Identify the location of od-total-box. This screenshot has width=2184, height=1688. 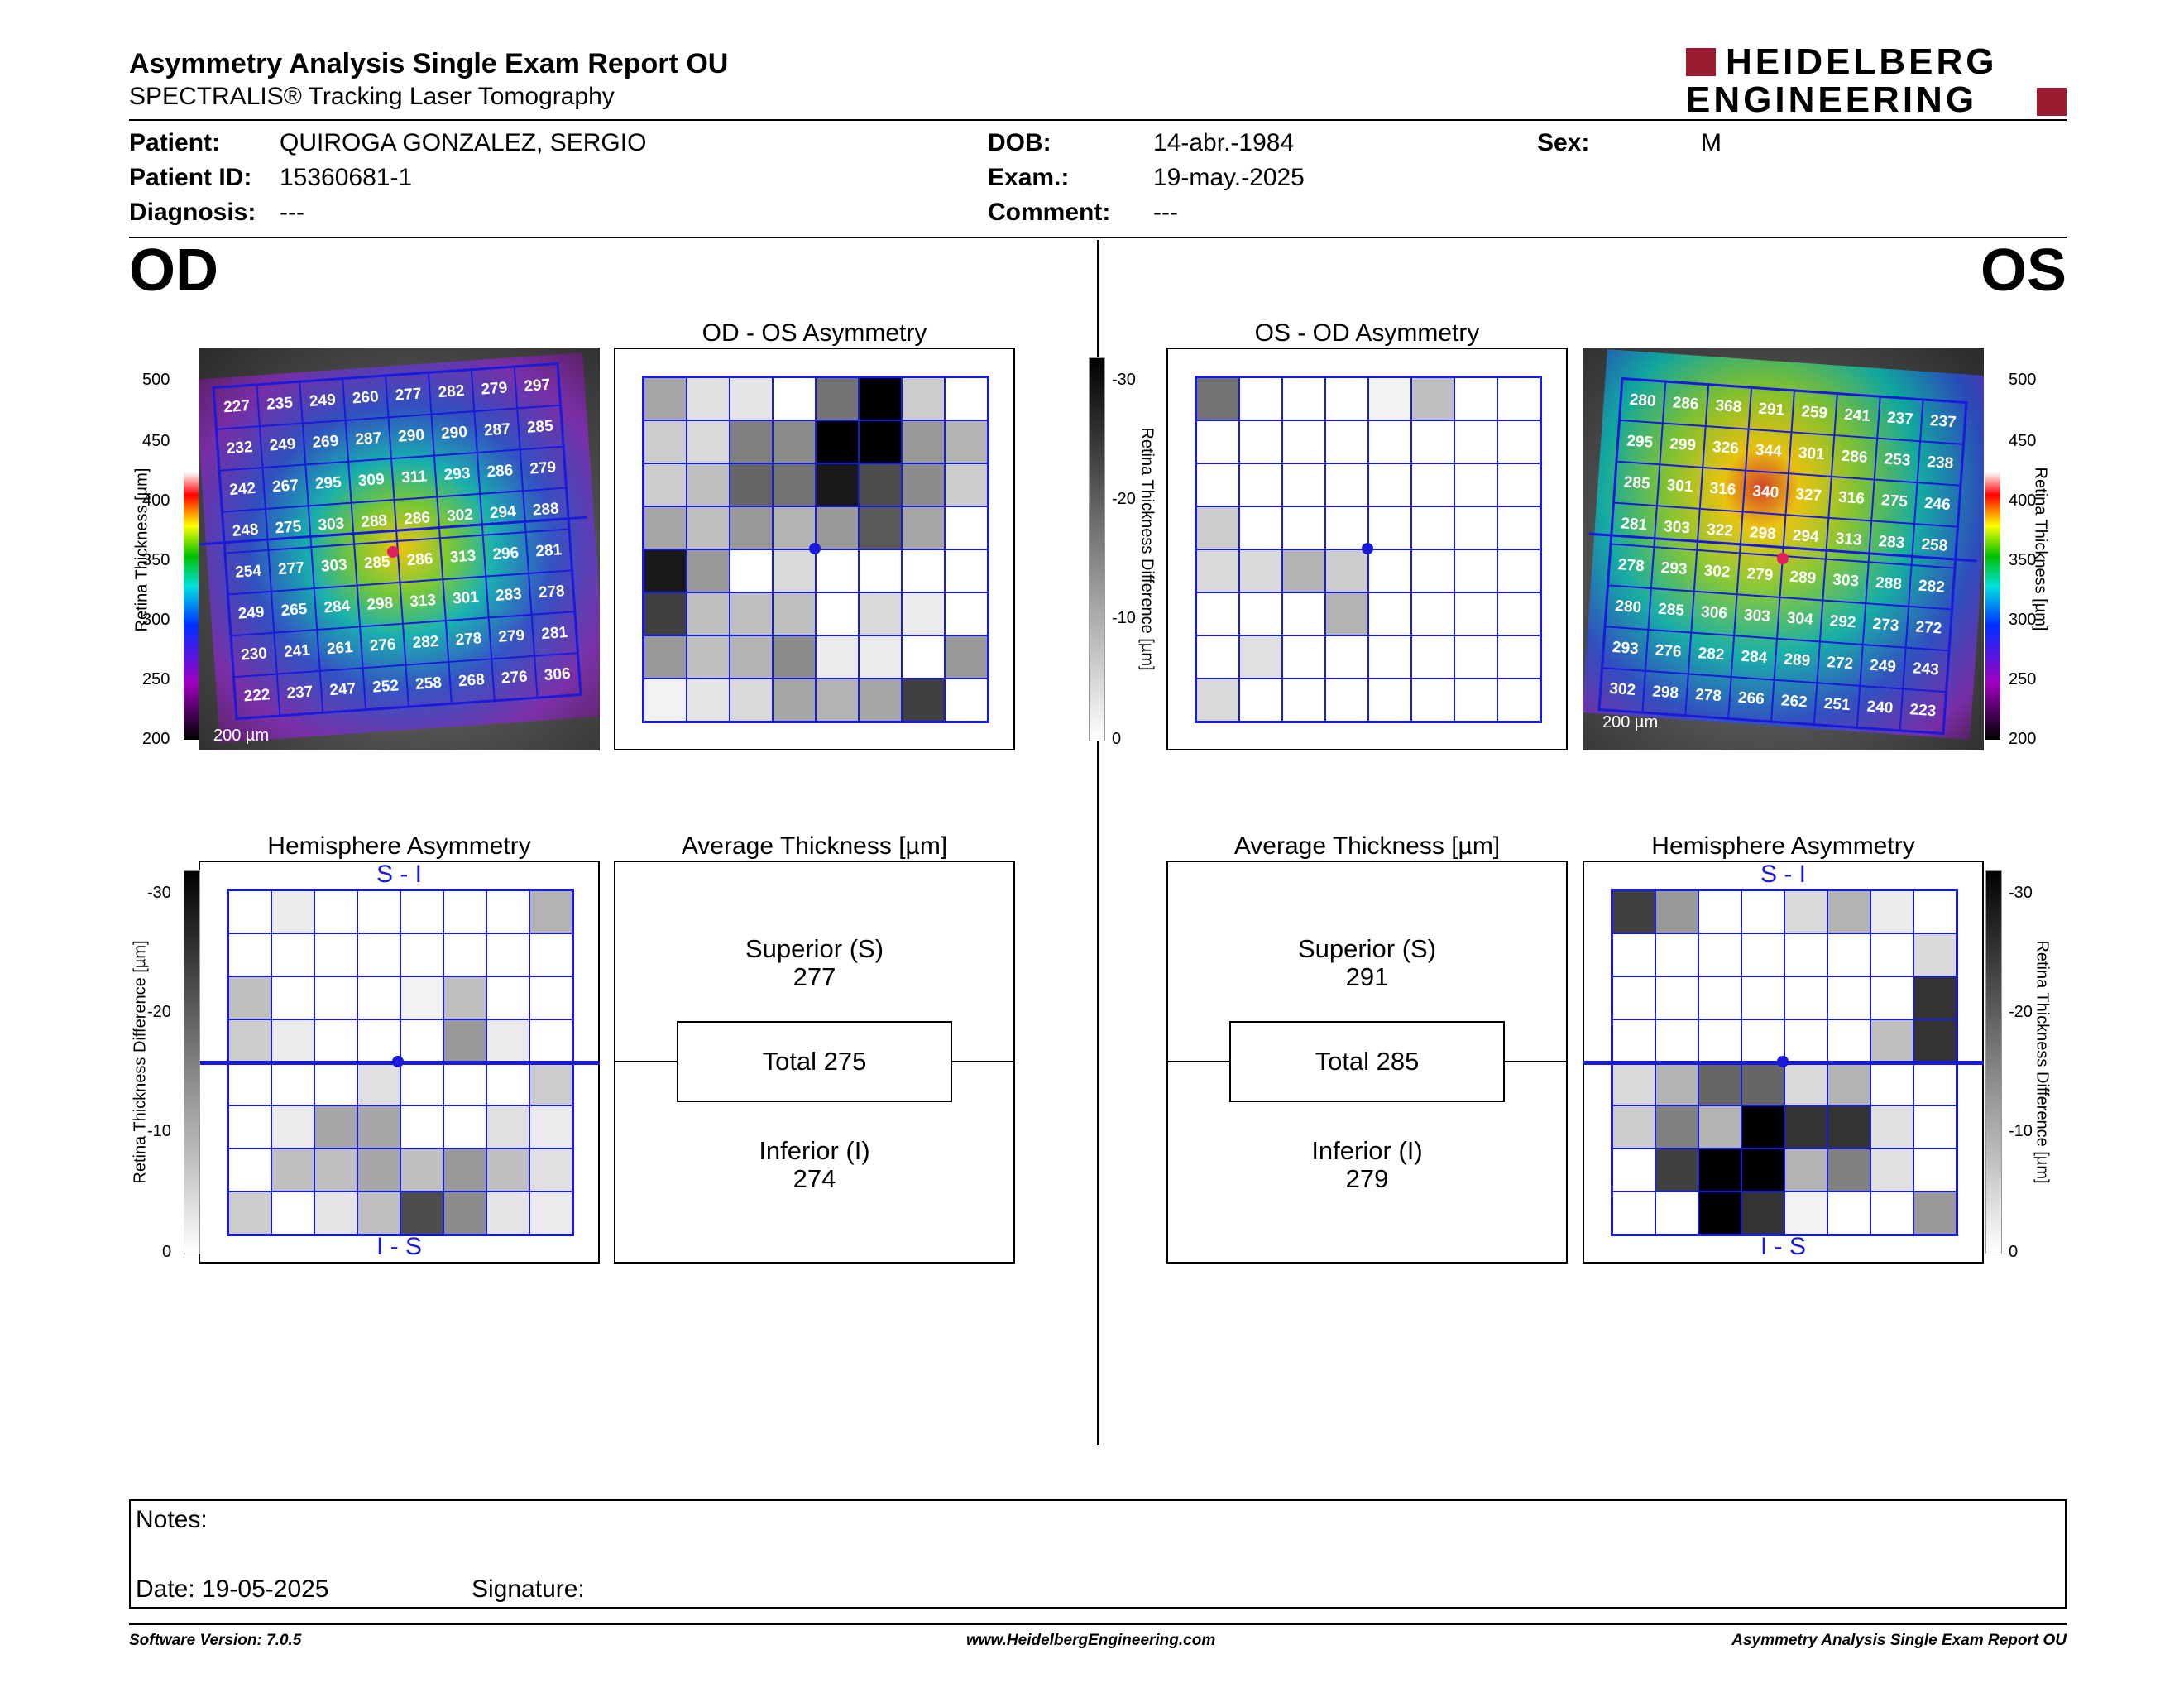
(814, 1061).